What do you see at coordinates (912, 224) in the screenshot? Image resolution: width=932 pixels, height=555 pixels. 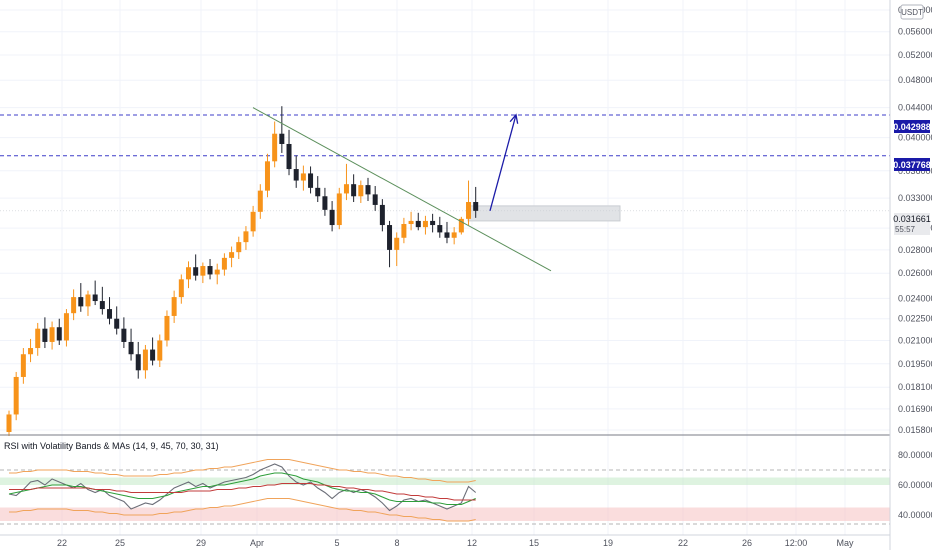 I see `current-price-label: 0.031661 55:57` at bounding box center [912, 224].